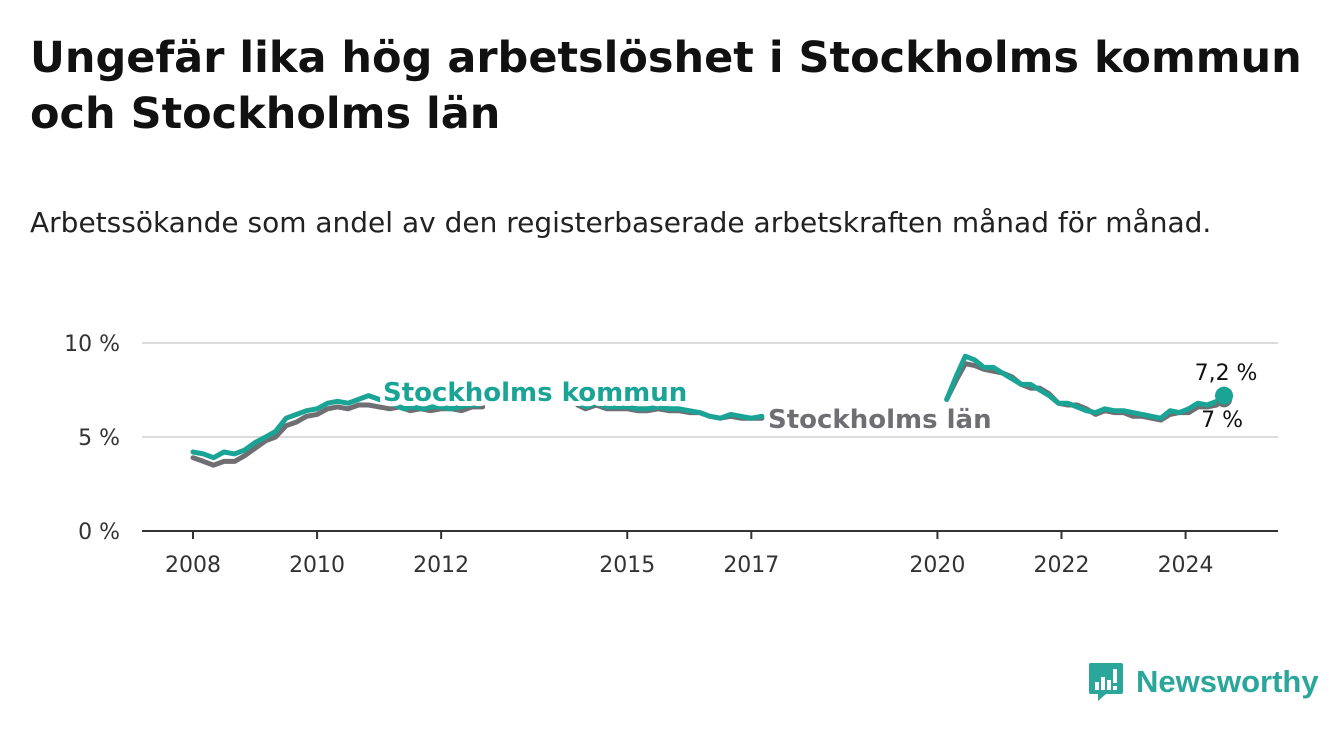 The image size is (1340, 734). What do you see at coordinates (99, 438) in the screenshot?
I see `y-tick-label: 5 %` at bounding box center [99, 438].